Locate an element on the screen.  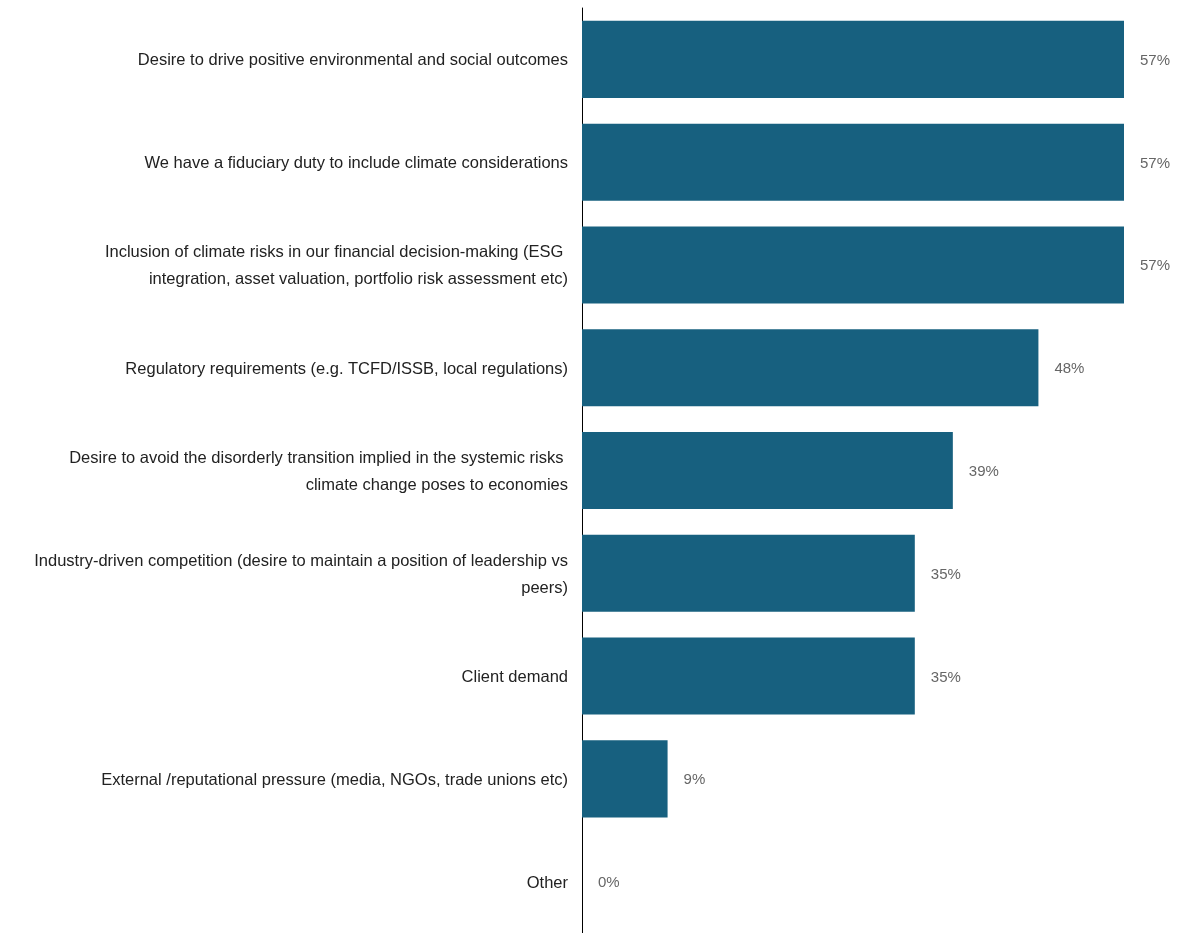
y-tick-label: Industry-driven competition (desire to maintain a position of leadership vs peers) is located at coordinates (301, 573).